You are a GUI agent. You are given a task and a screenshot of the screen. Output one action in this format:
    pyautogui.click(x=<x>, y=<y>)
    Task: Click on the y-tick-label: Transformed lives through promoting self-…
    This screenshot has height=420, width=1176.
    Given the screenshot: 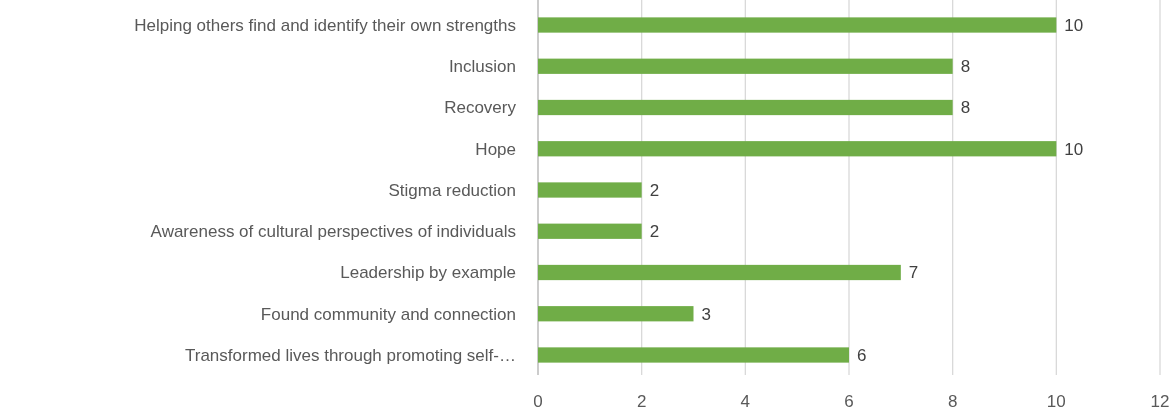 What is the action you would take?
    pyautogui.click(x=350, y=355)
    